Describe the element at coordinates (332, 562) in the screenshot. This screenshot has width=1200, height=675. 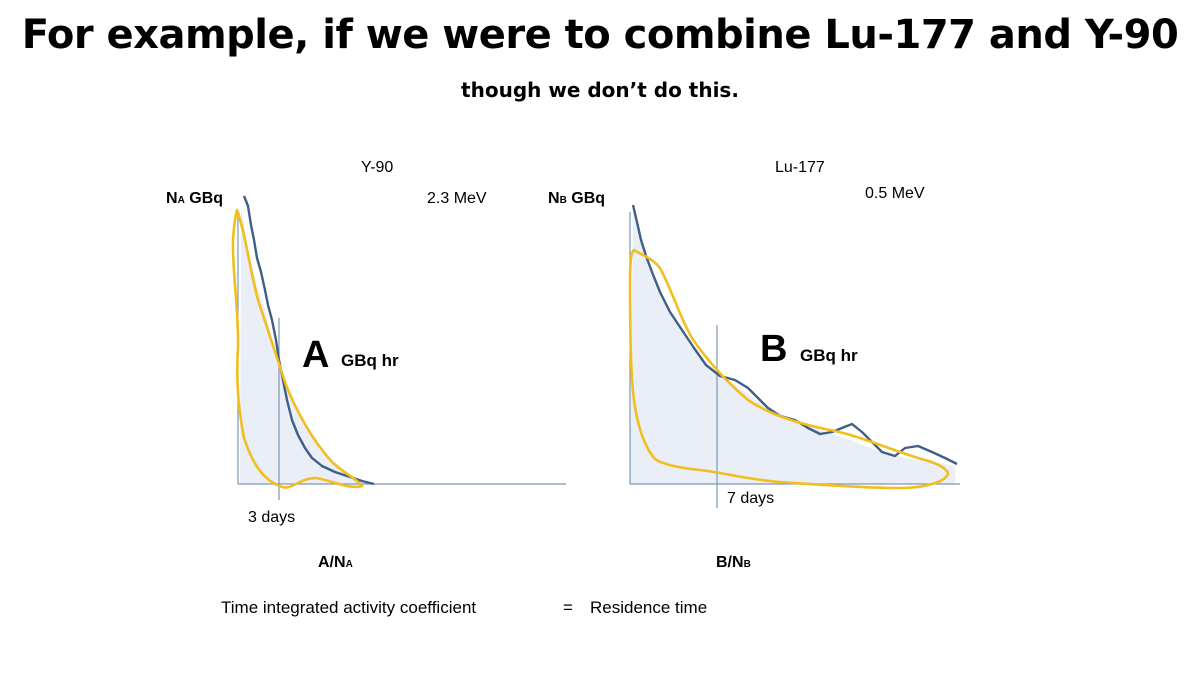
I see `y90-ratio-num: A/N` at that location.